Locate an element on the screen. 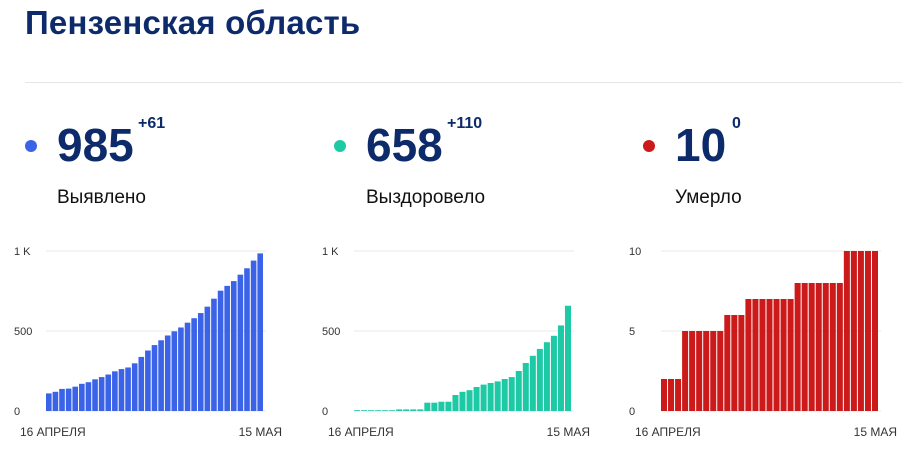 This screenshot has height=462, width=922. chart-detected: 0 500 1 K 16 АПРЕЛЯ 15 МАЯ is located at coordinates (150, 343).